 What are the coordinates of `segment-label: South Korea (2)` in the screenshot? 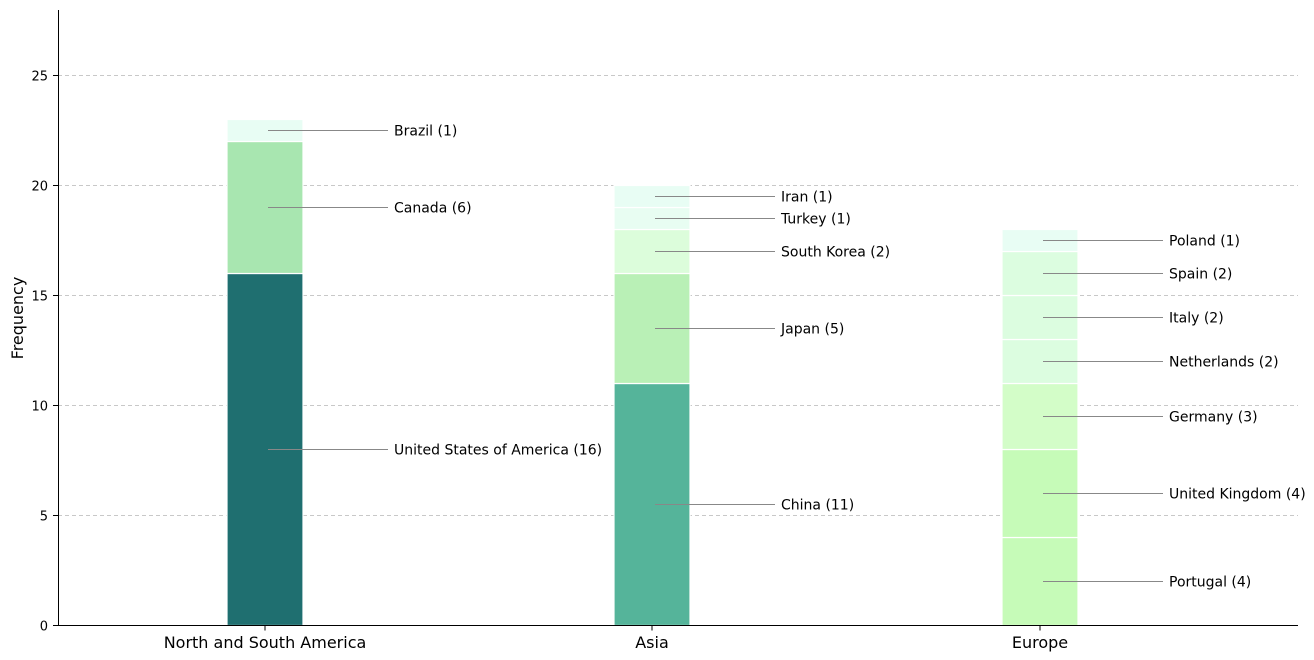 It's located at (835, 253).